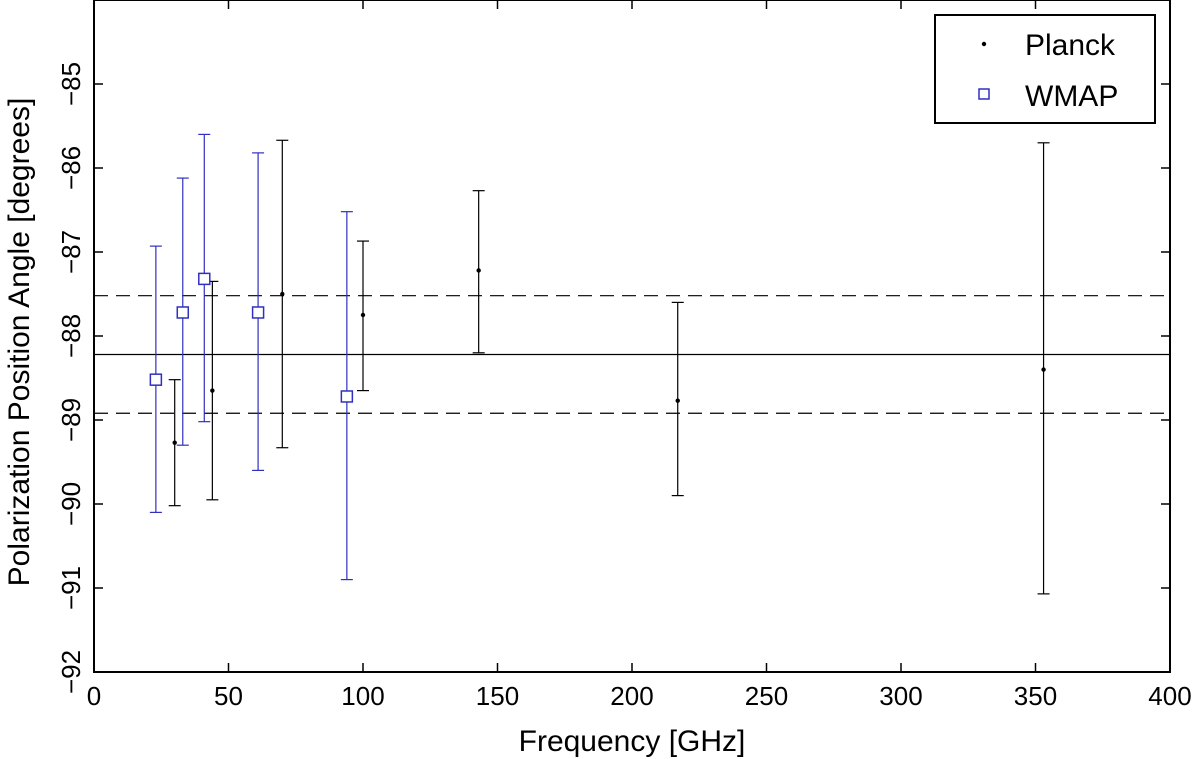 The image size is (1200, 759). I want to click on x-tick-label: 150, so click(497, 696).